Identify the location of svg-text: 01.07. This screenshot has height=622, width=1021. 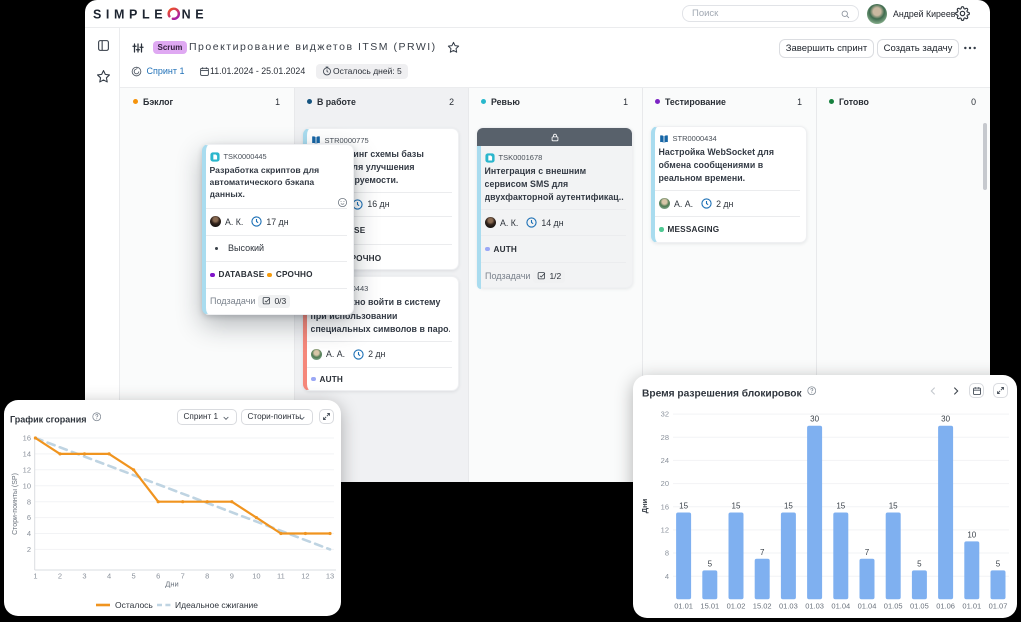
(998, 606).